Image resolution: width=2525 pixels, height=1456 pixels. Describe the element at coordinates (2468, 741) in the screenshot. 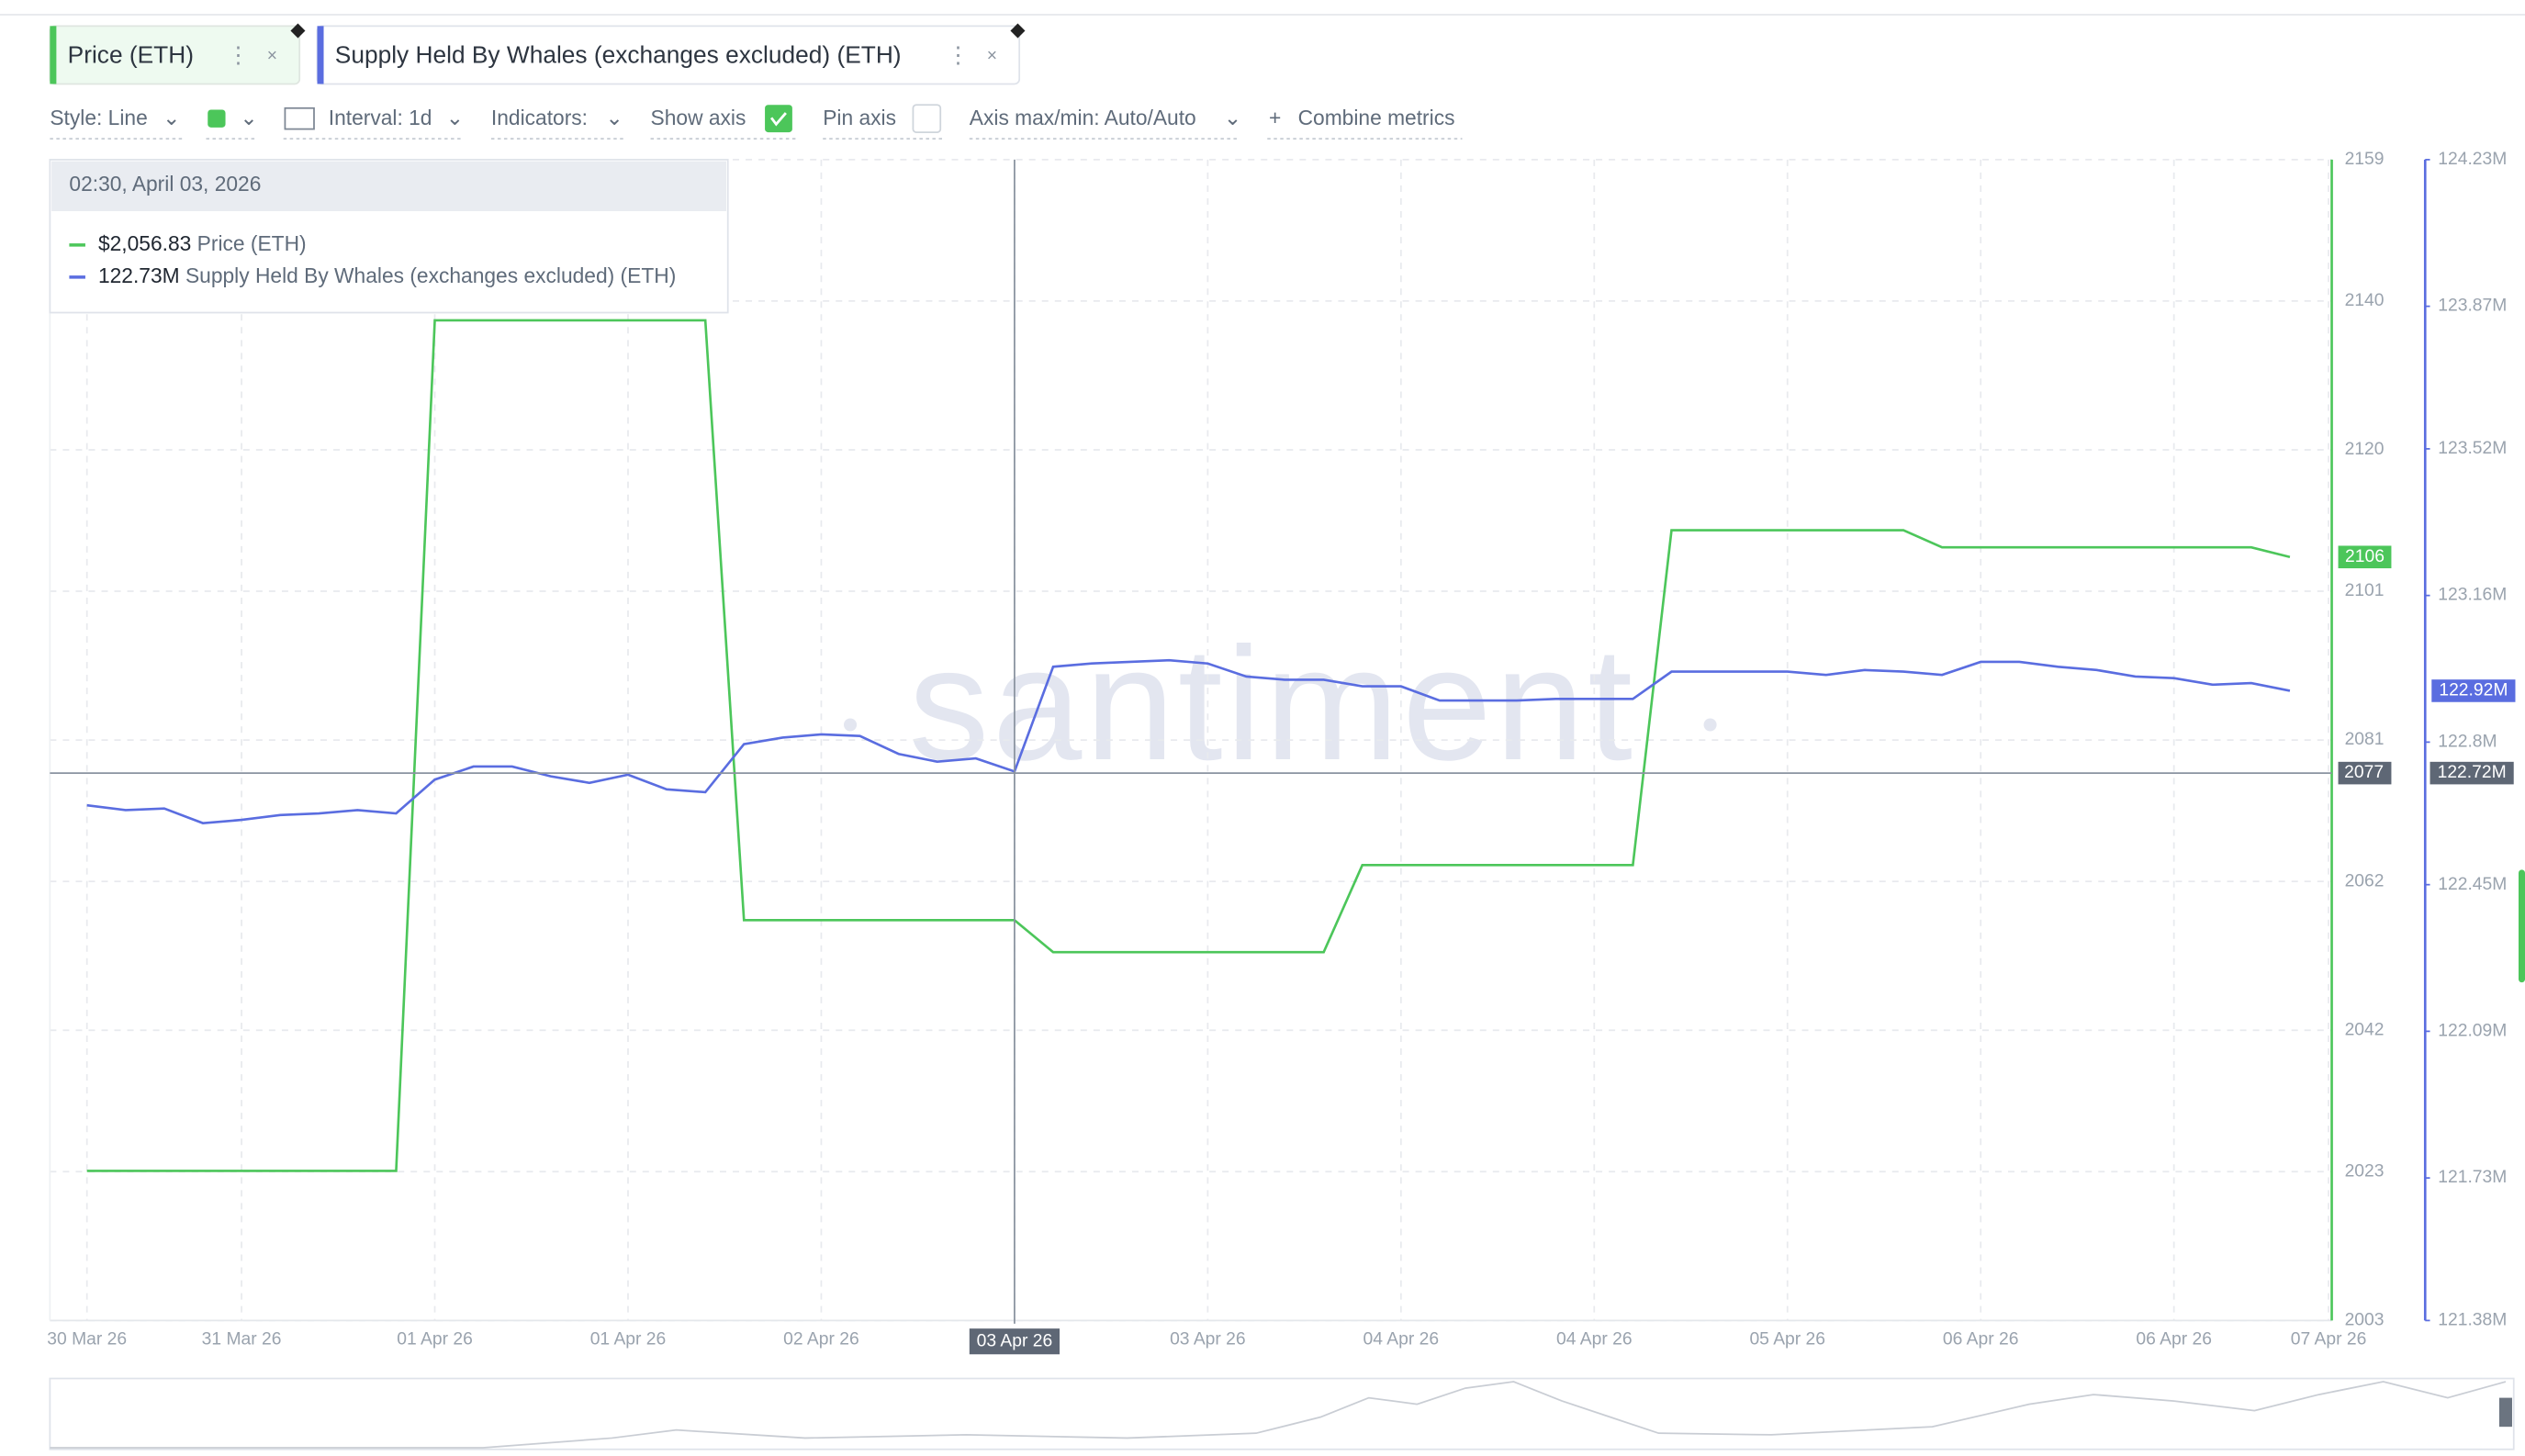

I see `y2-tick-label: 122.8M` at that location.